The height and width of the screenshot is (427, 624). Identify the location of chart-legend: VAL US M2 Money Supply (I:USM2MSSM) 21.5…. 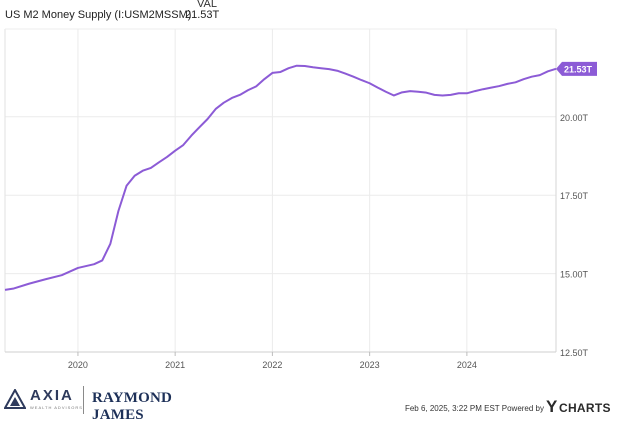
(130, 12).